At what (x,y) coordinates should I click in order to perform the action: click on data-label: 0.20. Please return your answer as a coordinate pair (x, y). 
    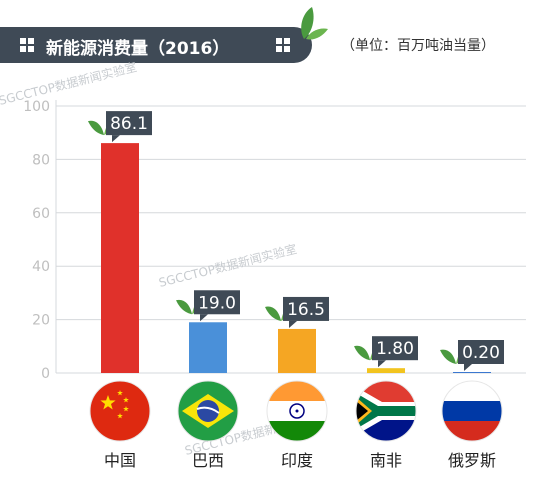
    Looking at the image, I should click on (481, 353).